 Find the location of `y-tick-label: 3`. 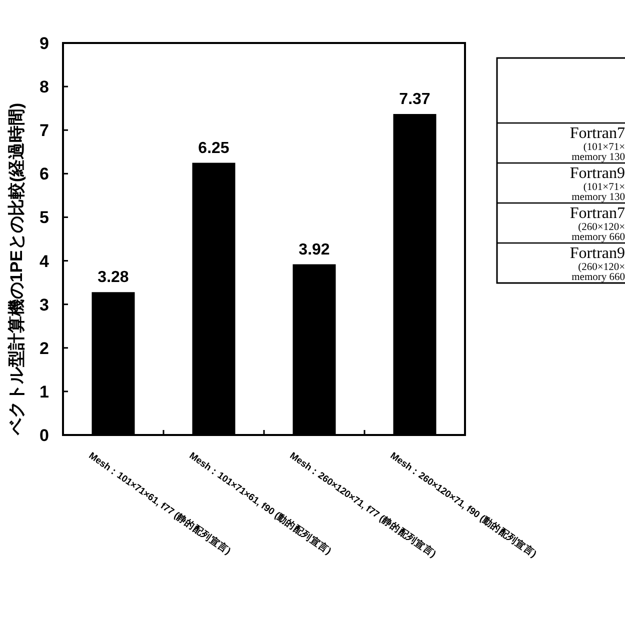

y-tick-label: 3 is located at coordinates (44, 304).